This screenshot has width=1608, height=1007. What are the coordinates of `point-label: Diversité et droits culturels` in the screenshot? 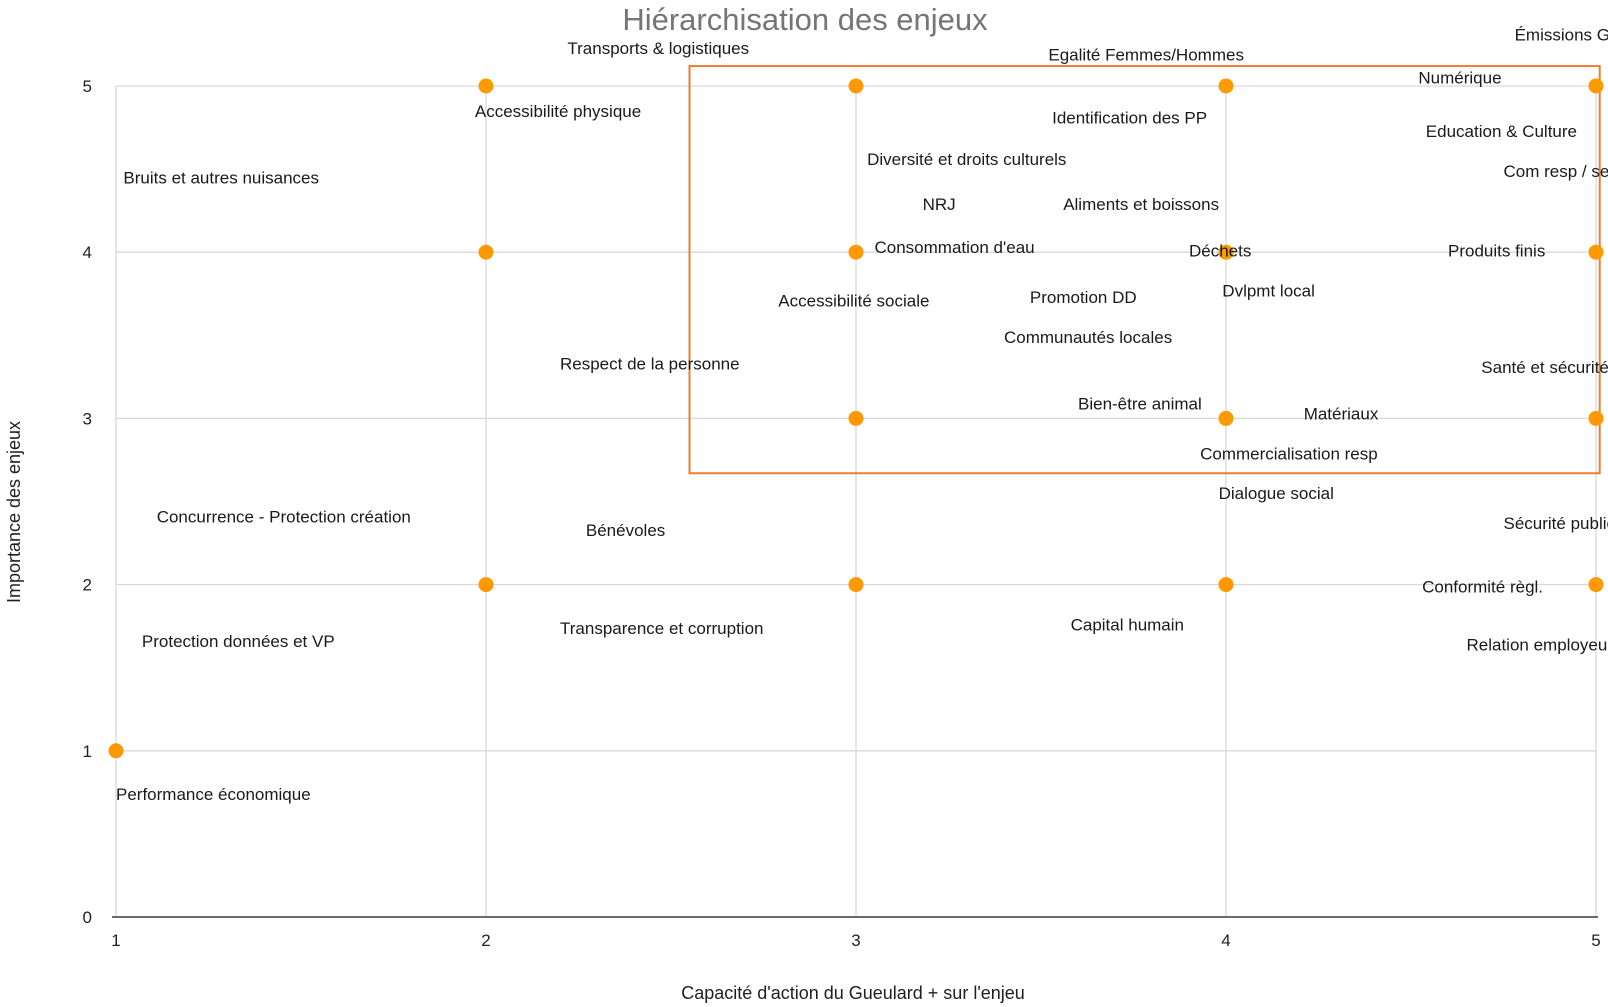 It's located at (966, 159).